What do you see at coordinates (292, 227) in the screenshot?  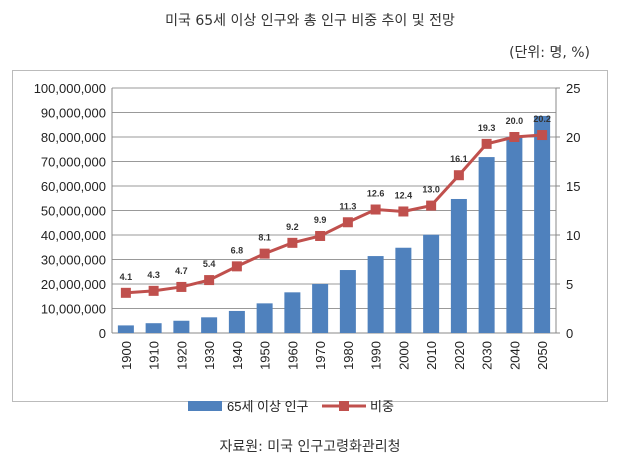 I see `data-label: 9.2` at bounding box center [292, 227].